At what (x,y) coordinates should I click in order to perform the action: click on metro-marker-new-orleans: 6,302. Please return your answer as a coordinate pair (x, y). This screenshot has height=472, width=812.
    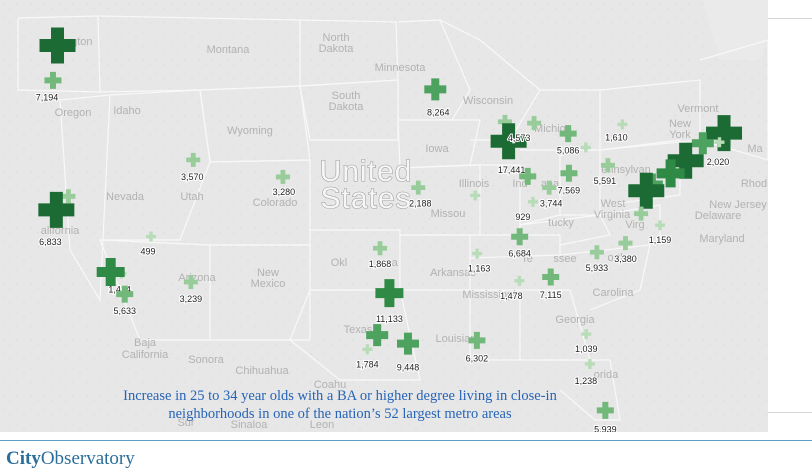
    Looking at the image, I should click on (477, 347).